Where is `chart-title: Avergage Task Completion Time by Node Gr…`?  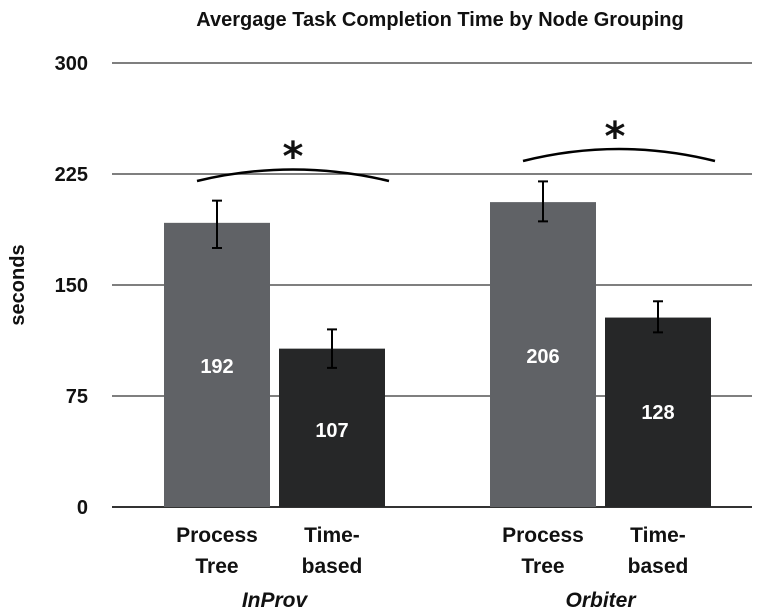 chart-title: Avergage Task Completion Time by Node Gr… is located at coordinates (439, 20).